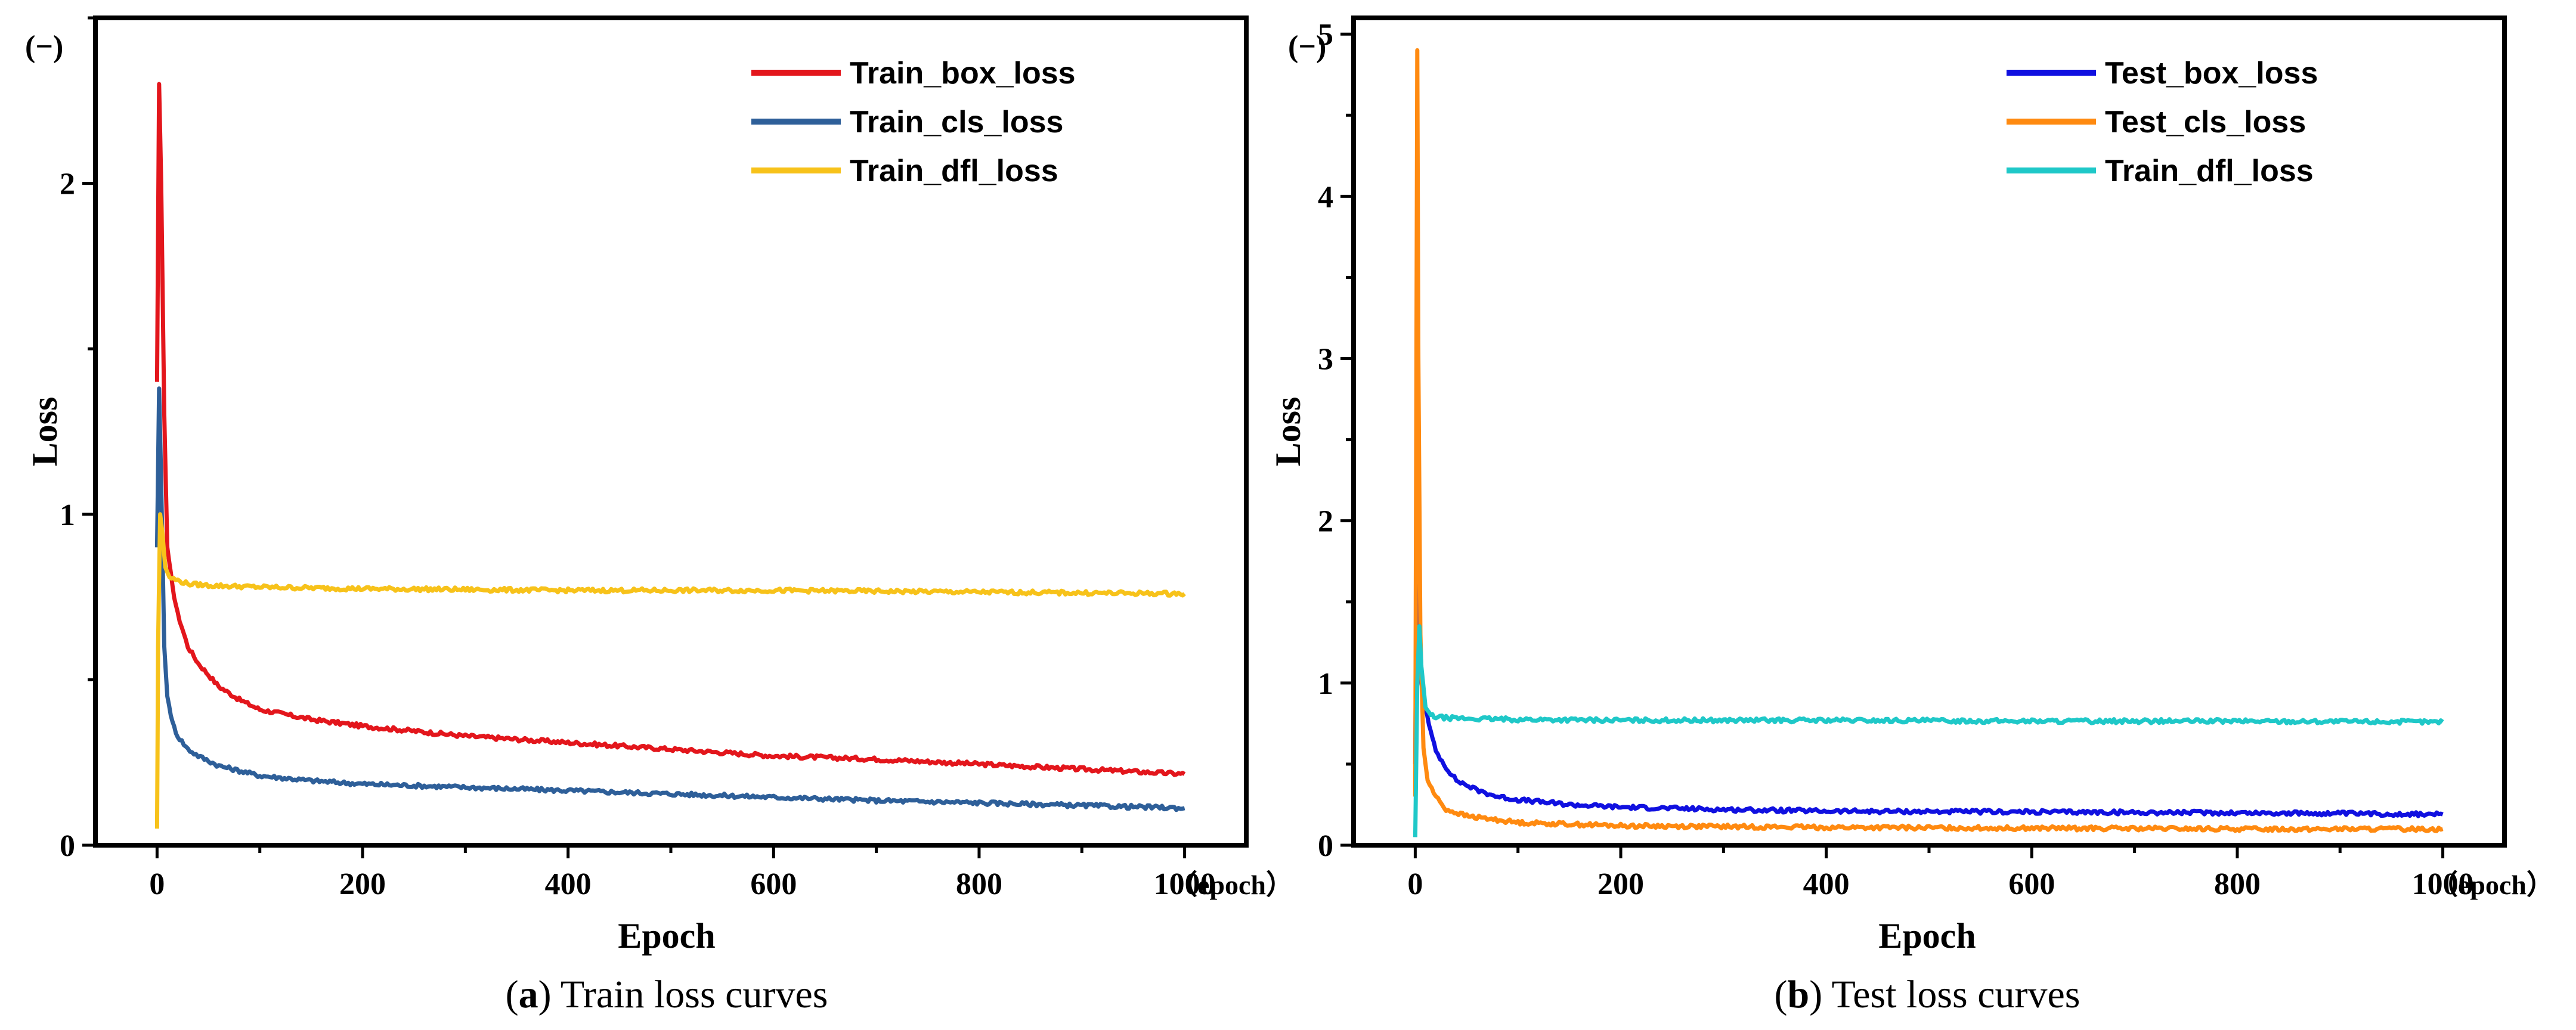 This screenshot has width=2576, height=1030. I want to click on caption: (b) Test loss curves, so click(1927, 994).